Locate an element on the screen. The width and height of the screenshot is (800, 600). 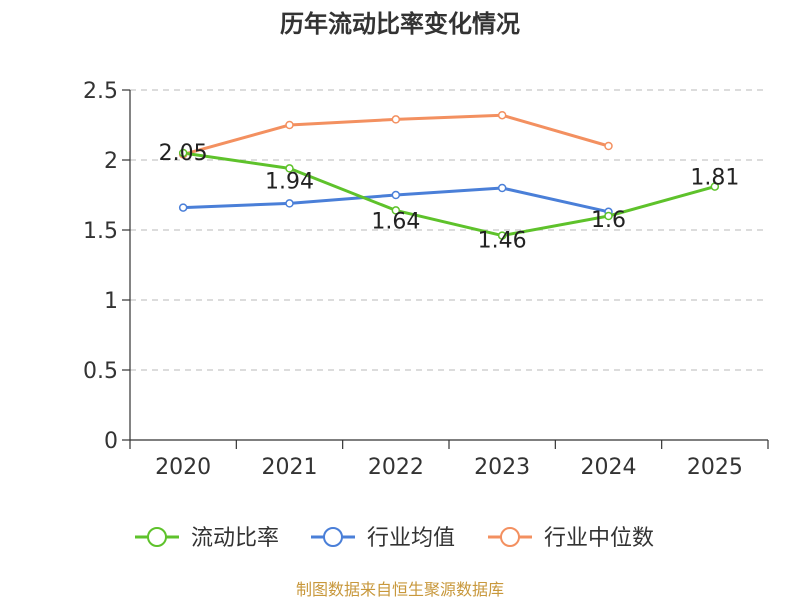
point-0-2022 is located at coordinates (396, 210).